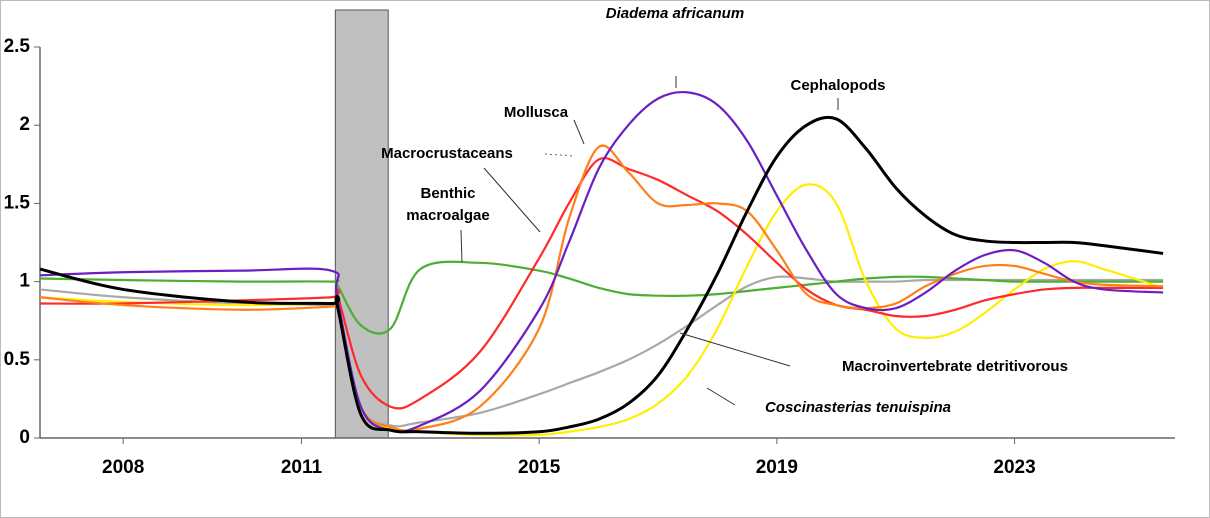  What do you see at coordinates (17, 202) in the screenshot?
I see `y-tick-label: 1.5` at bounding box center [17, 202].